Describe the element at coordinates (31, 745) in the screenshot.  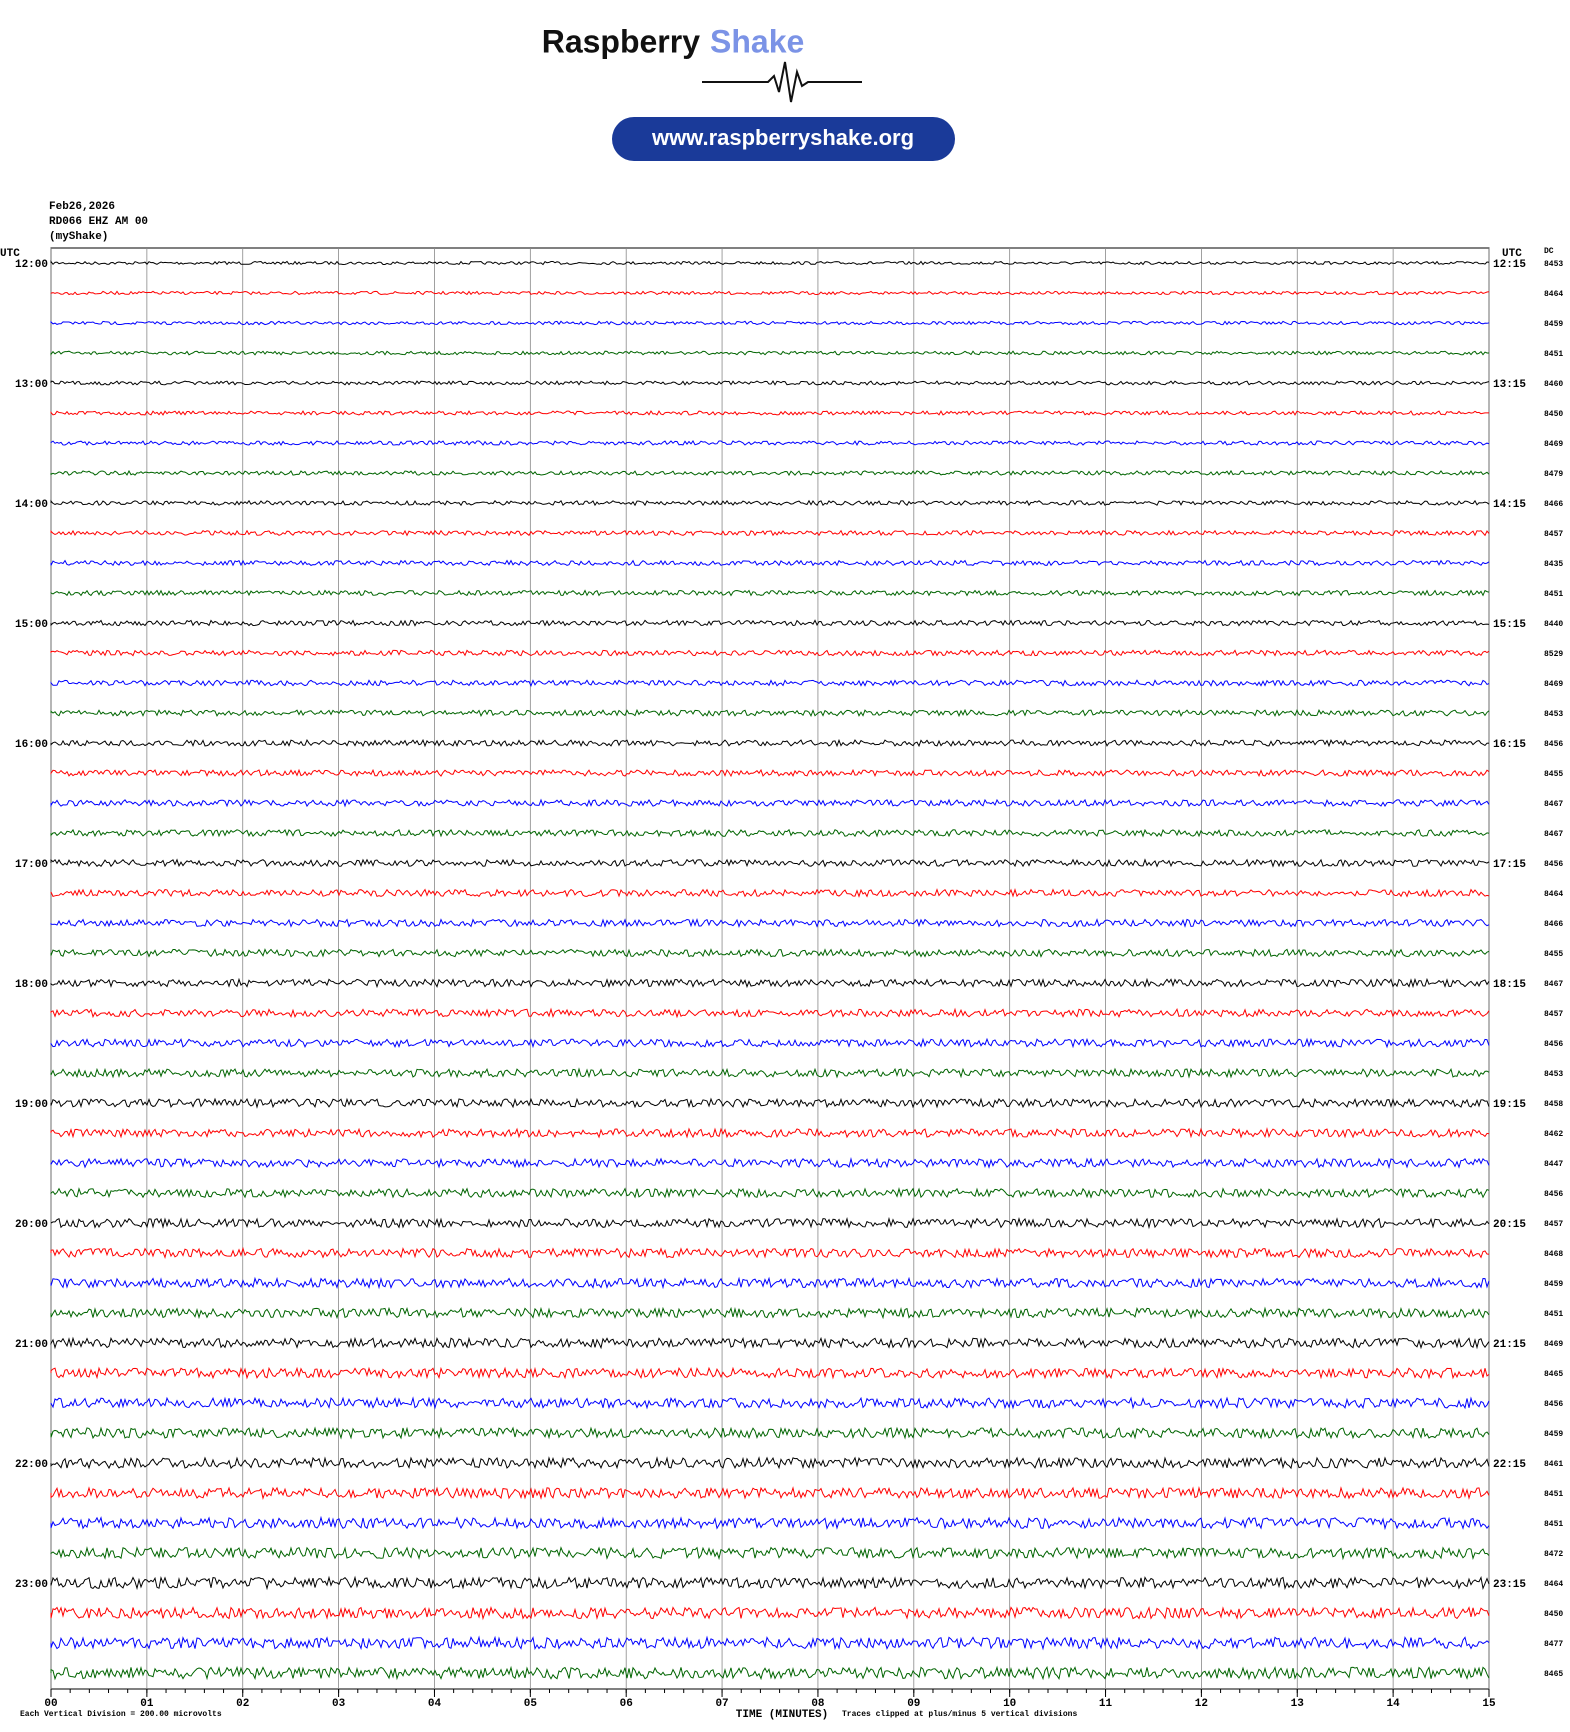
I see `left-time-label: 16:00` at that location.